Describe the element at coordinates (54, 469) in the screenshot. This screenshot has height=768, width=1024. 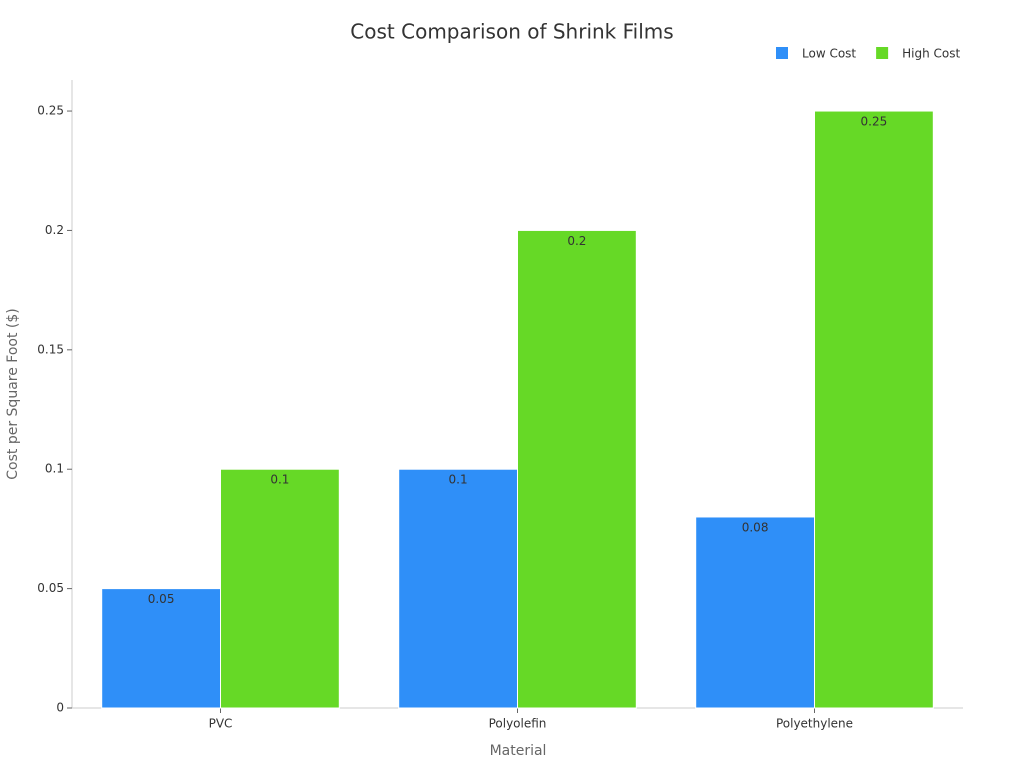
I see `y-tick-label: 0.1` at that location.